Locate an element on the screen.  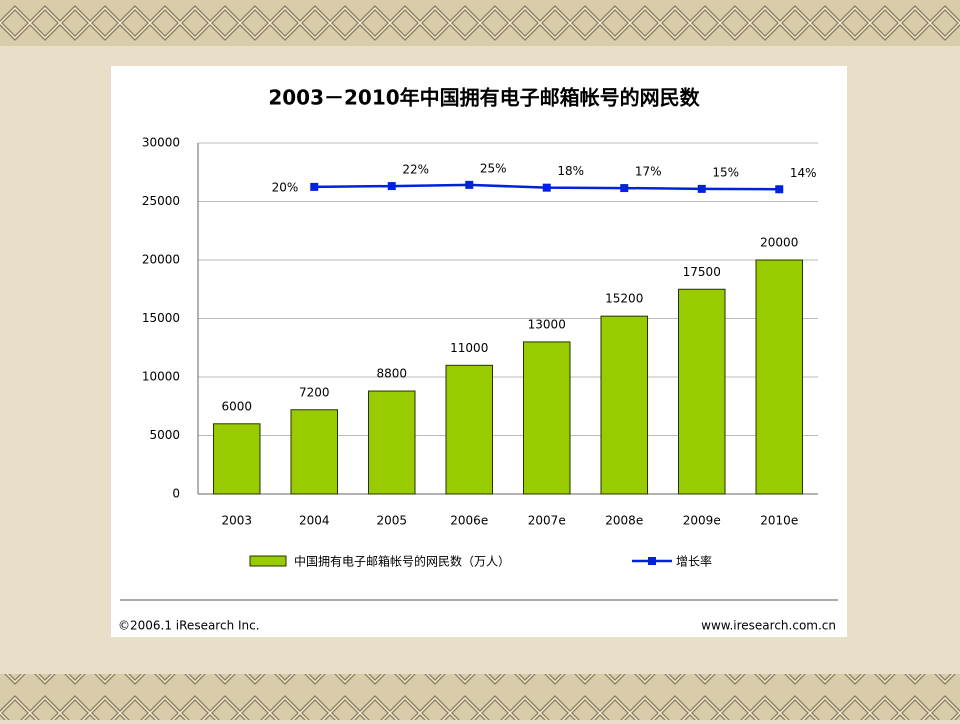
y-tick-label: 0 is located at coordinates (176, 494).